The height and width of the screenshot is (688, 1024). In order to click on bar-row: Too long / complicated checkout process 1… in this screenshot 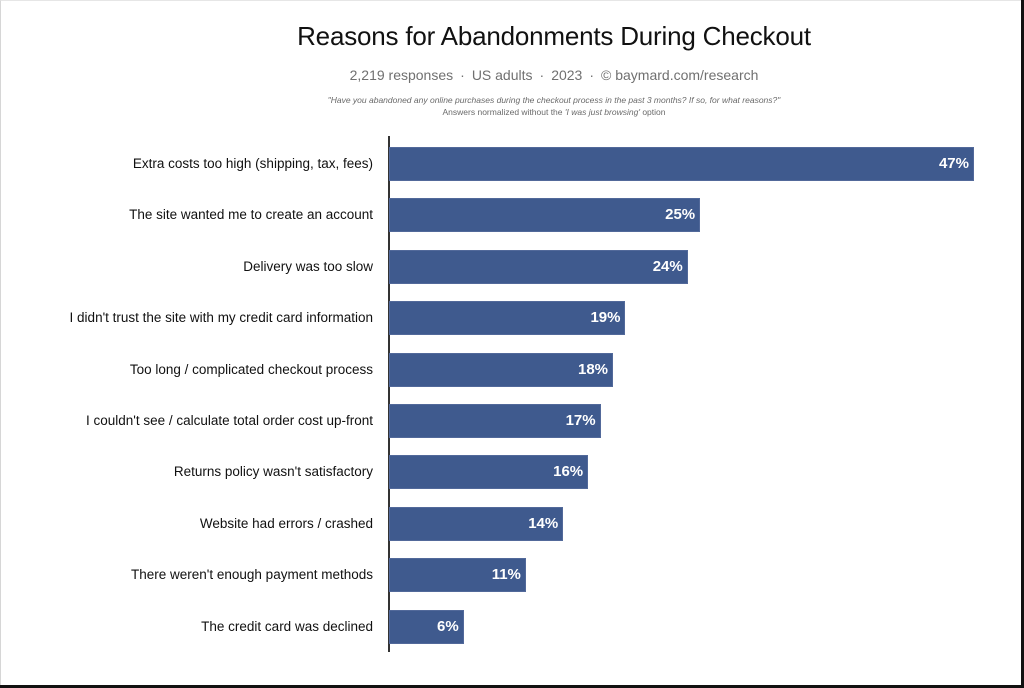, I will do `click(501, 369)`.